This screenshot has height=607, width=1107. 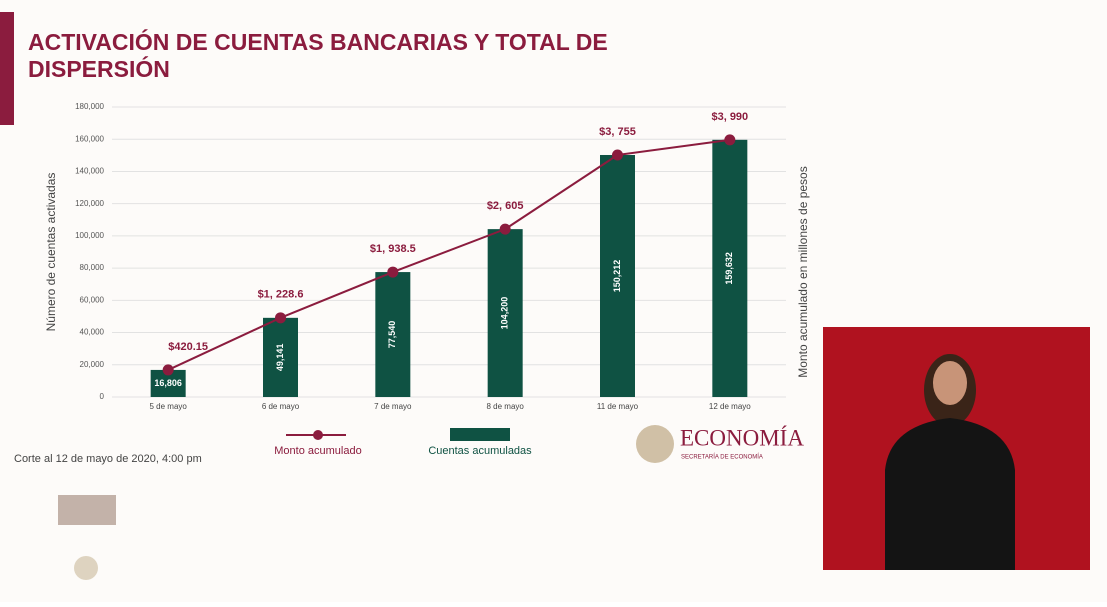 What do you see at coordinates (168, 406) in the screenshot?
I see `x-tick-label: 5 de mayo` at bounding box center [168, 406].